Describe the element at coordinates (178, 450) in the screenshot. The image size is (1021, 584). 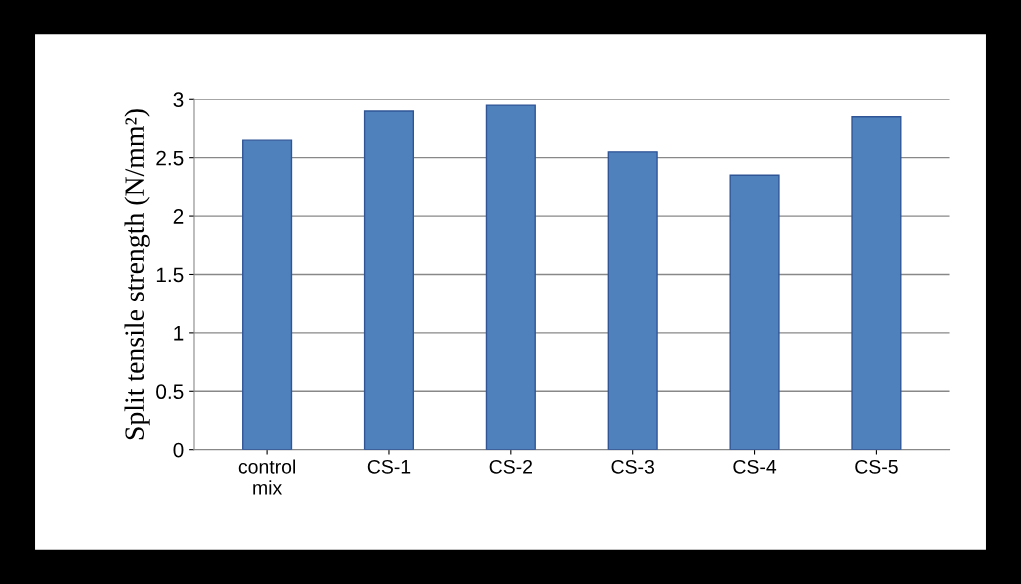
I see `y-tick-label: 0` at that location.